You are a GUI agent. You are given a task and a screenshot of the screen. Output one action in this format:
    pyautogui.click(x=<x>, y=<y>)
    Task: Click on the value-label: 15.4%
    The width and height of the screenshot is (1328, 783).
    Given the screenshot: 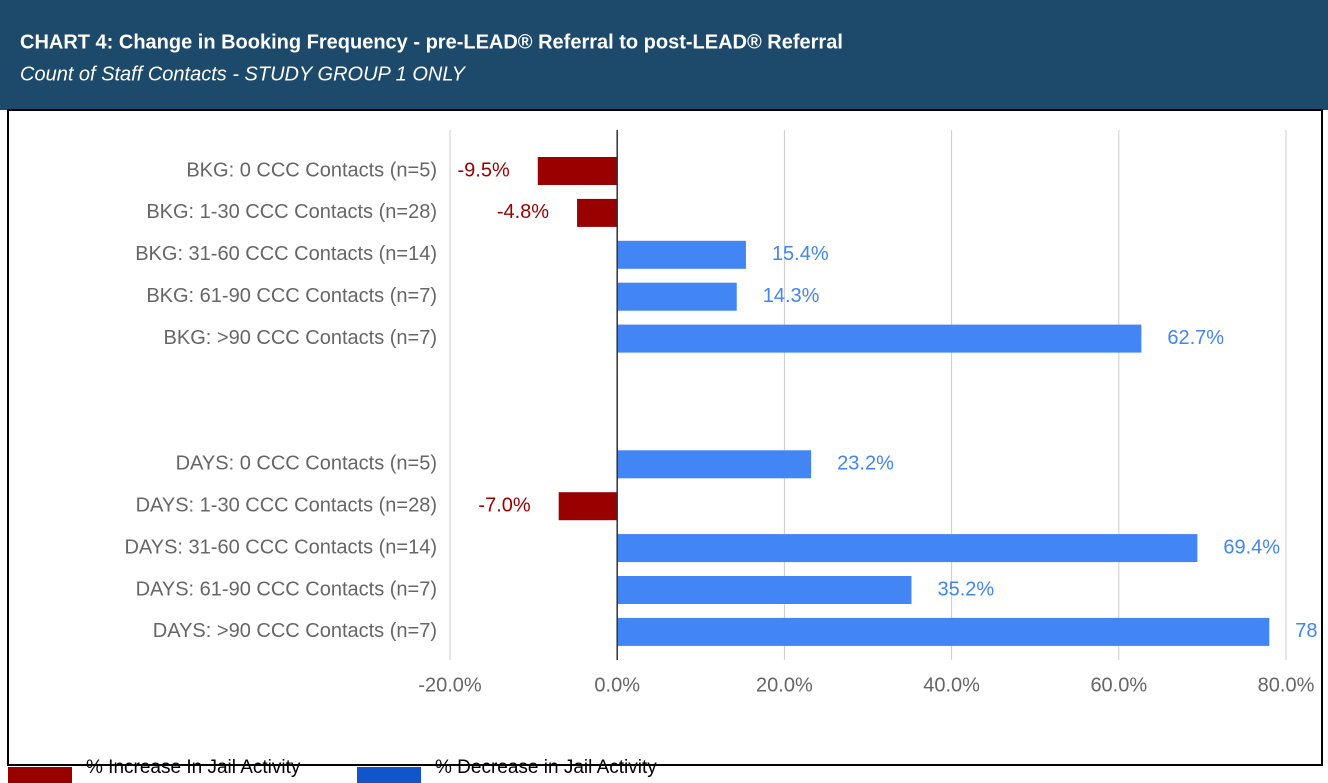 What is the action you would take?
    pyautogui.click(x=800, y=254)
    